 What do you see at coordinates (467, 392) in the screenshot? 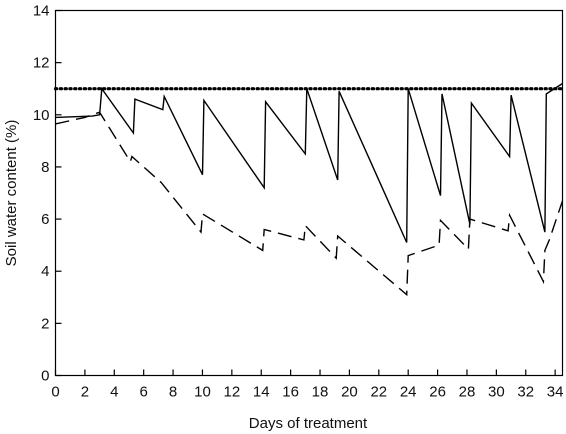
I see `x-tick-label: 28` at bounding box center [467, 392].